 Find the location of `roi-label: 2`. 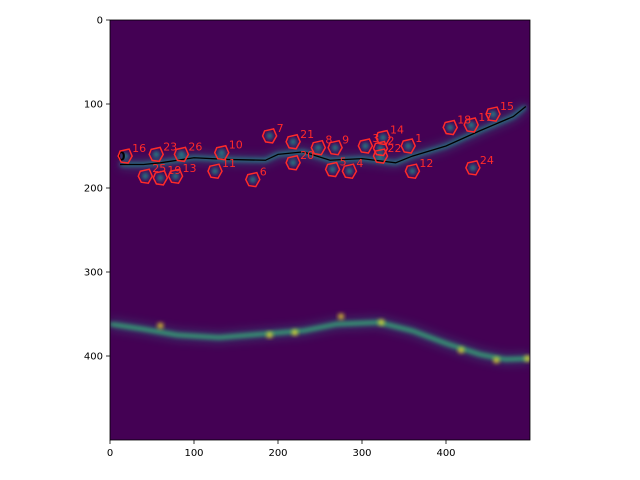

roi-label: 2 is located at coordinates (390, 141).